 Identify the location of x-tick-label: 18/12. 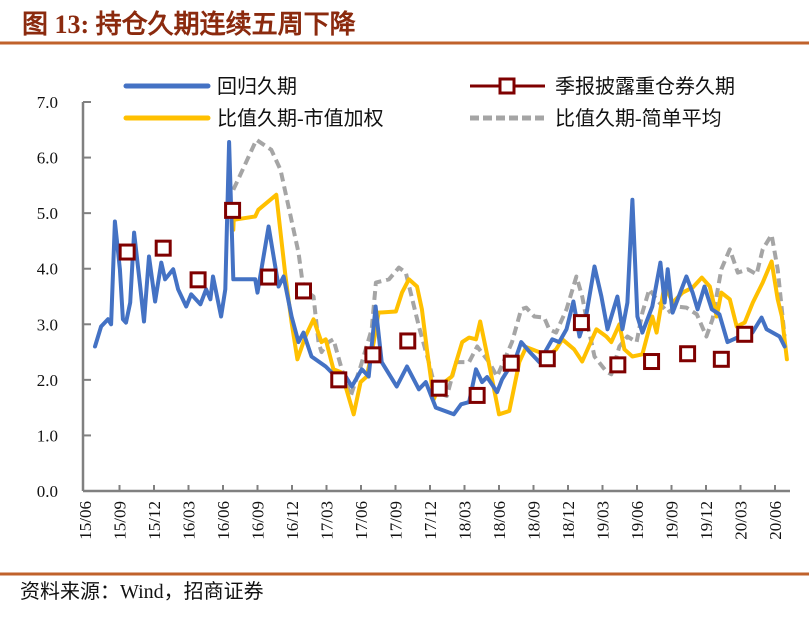
(568, 520).